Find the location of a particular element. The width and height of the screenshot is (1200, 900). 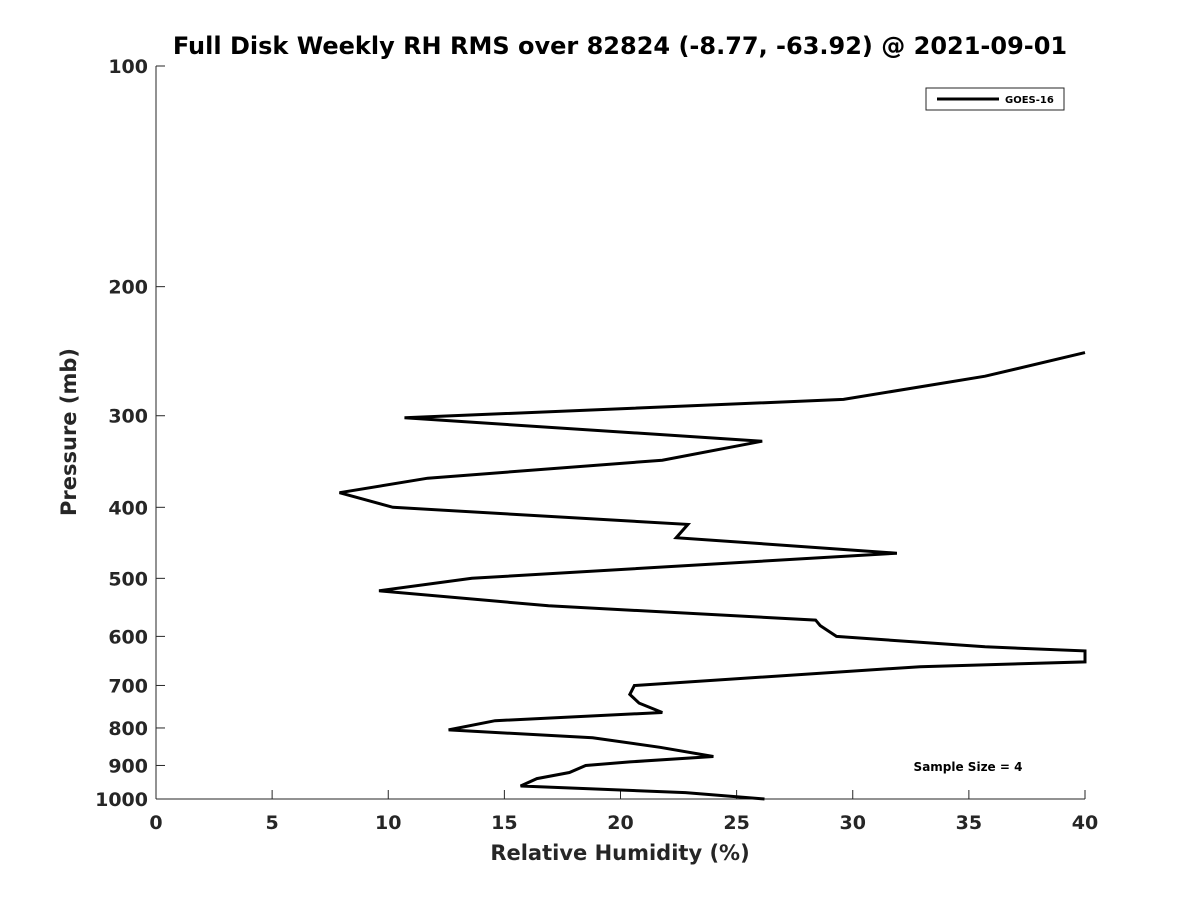

x-tick-label: 15 is located at coordinates (504, 823).